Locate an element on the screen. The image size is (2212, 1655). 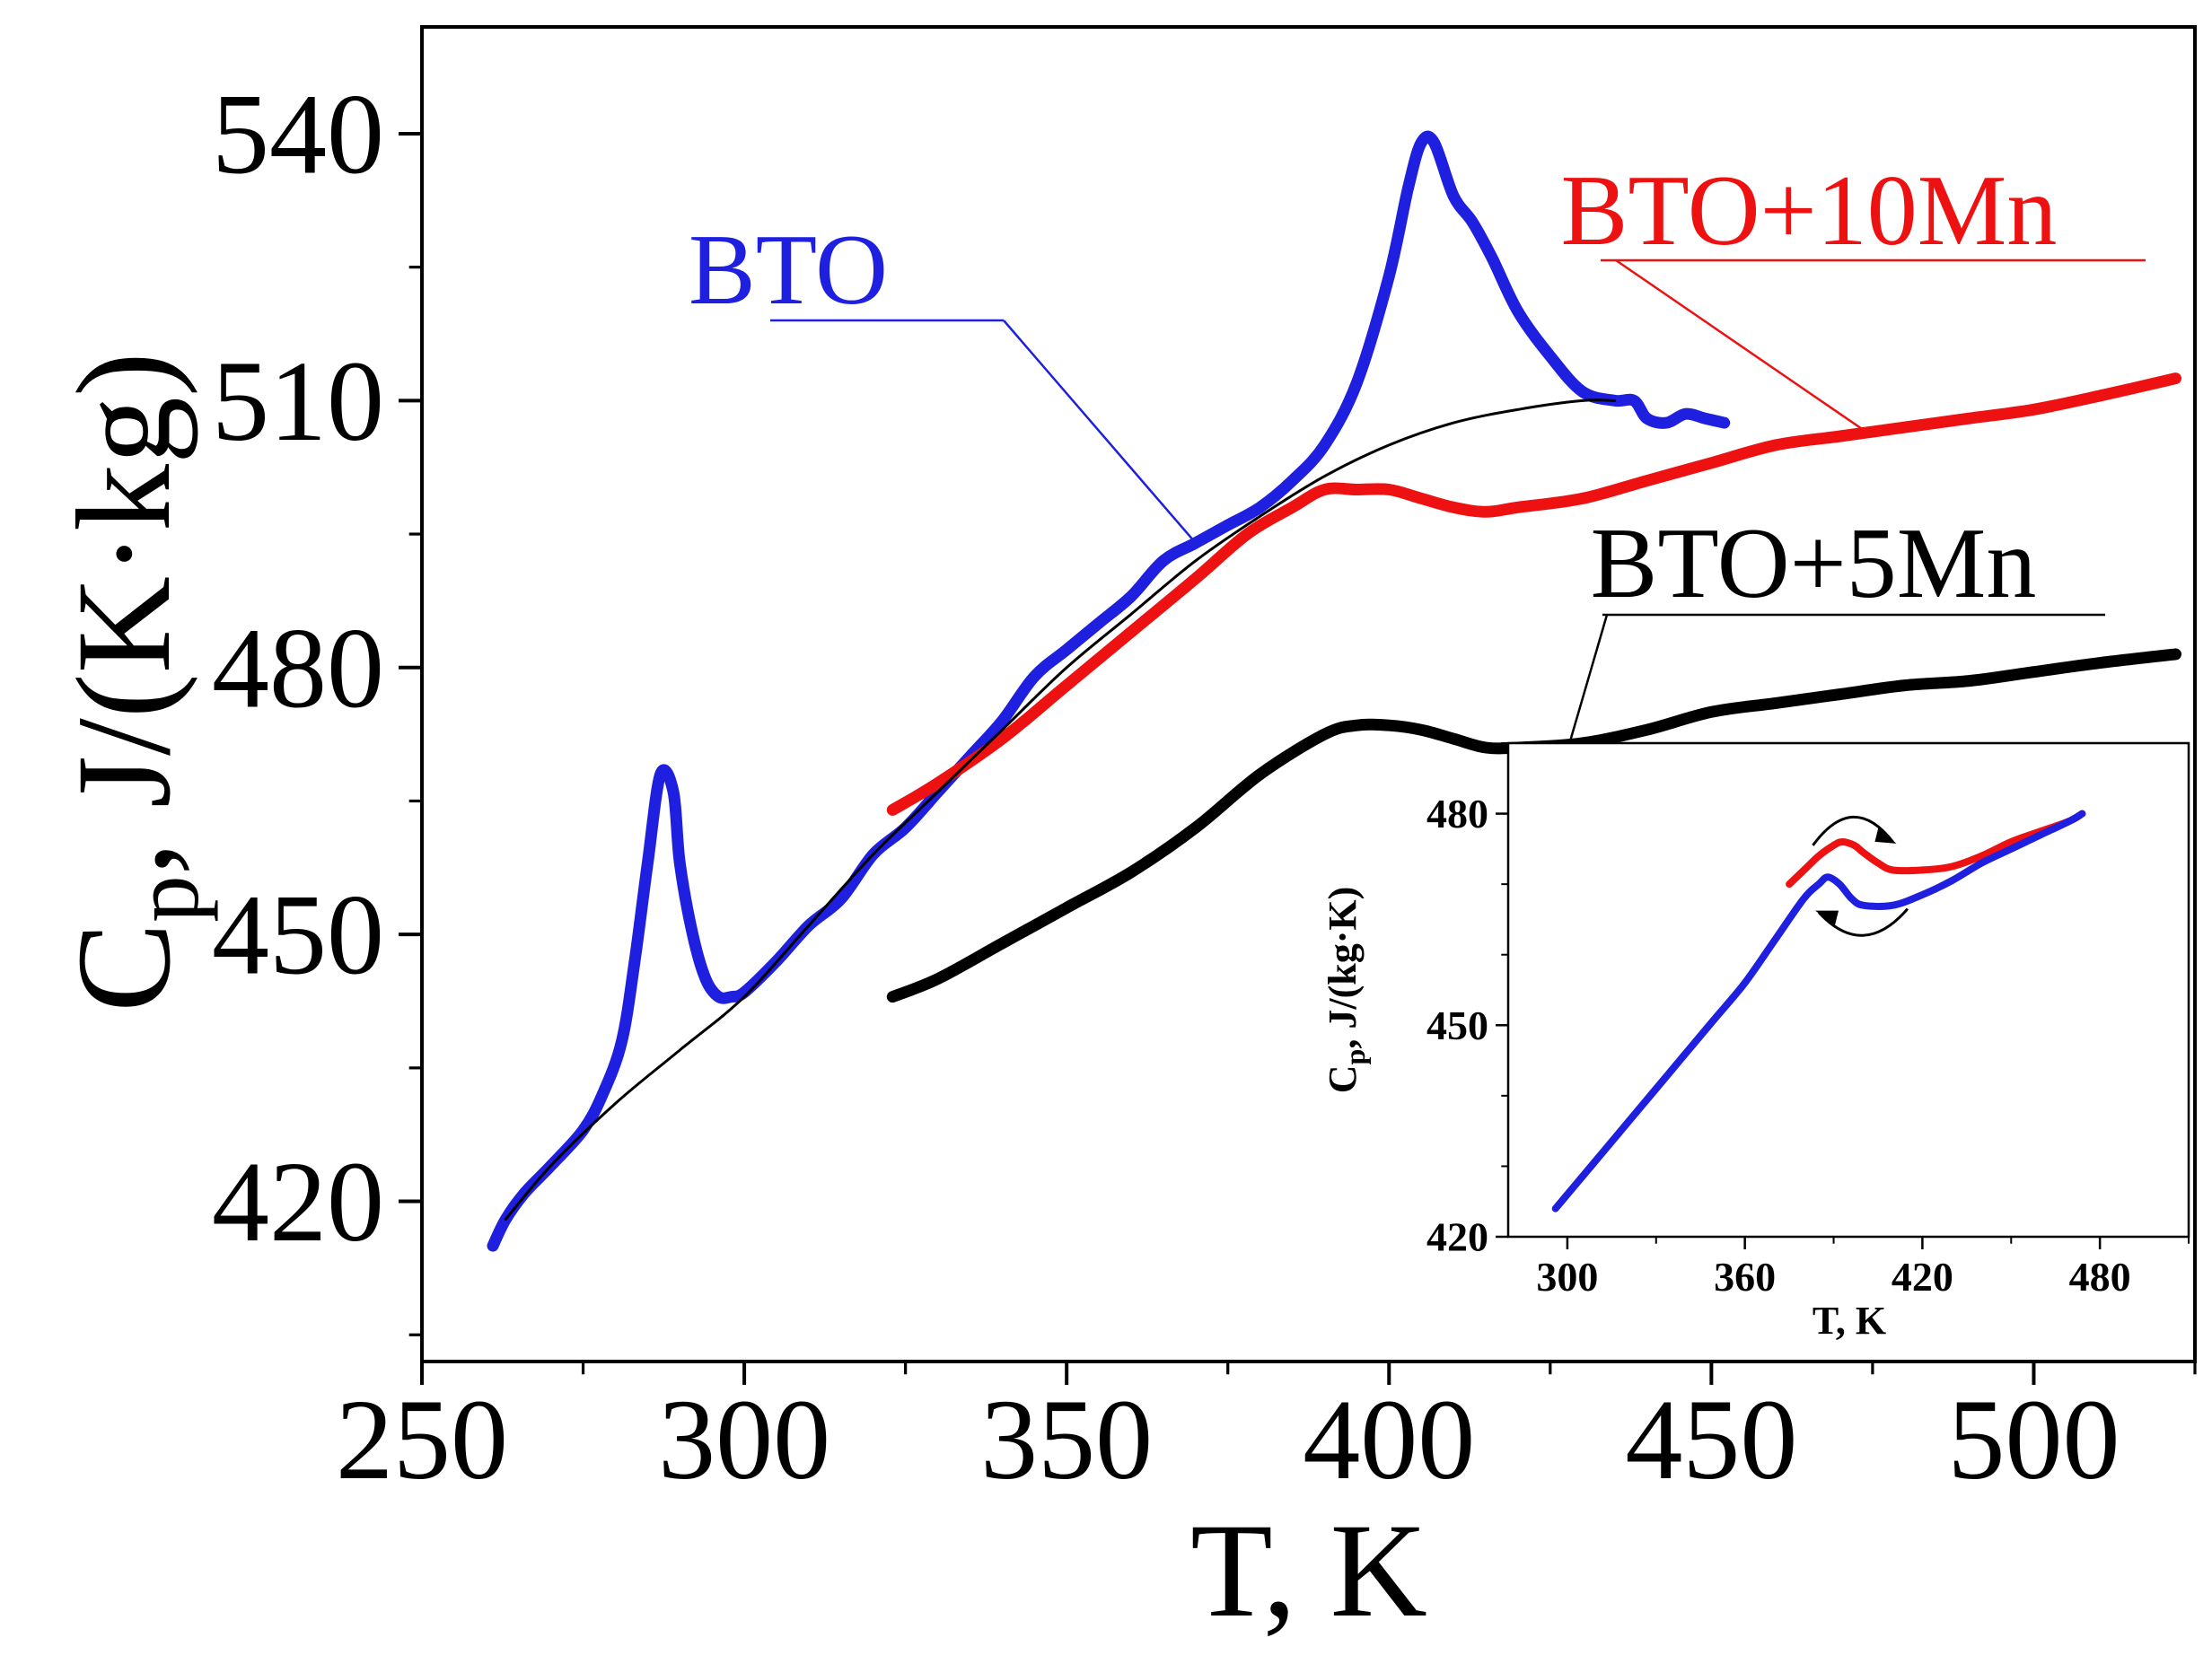
main-series-bto-5mn is located at coordinates (1533, 826).